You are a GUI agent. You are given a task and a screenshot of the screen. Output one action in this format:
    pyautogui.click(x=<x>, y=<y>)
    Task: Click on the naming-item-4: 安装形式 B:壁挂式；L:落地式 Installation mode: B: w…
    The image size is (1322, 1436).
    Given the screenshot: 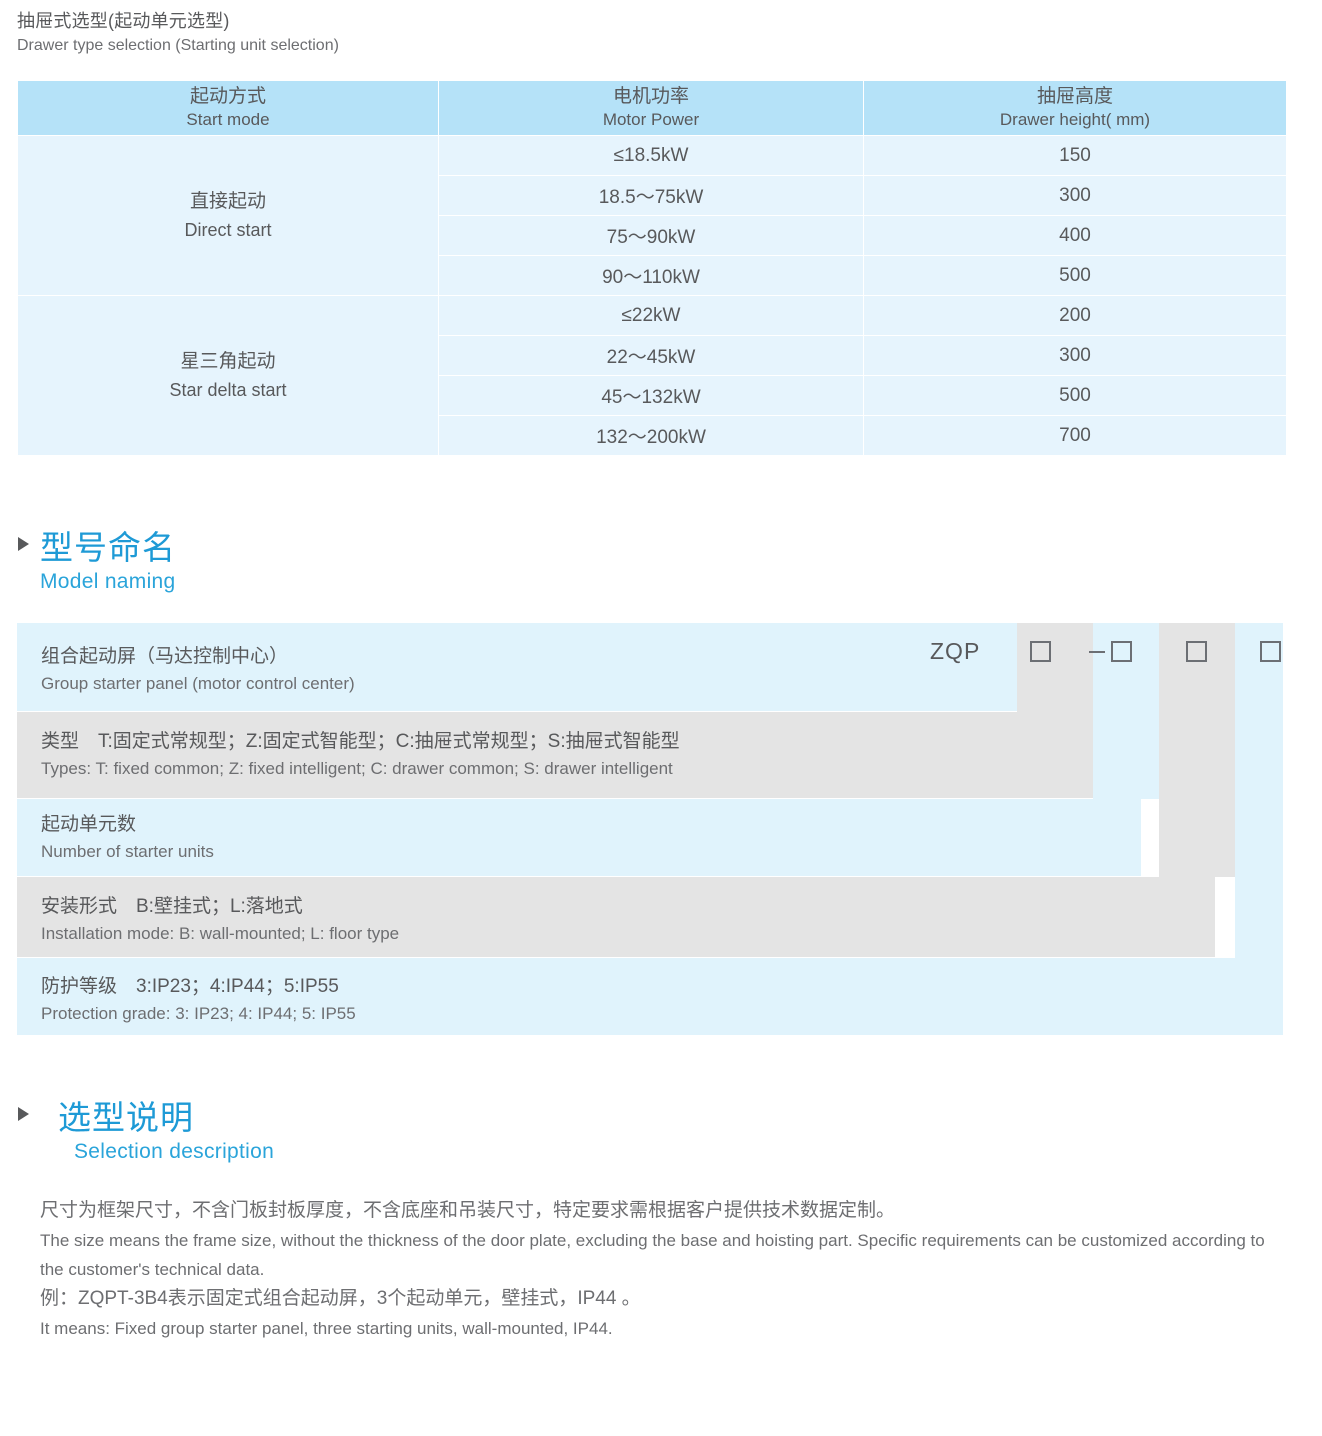 What is the action you would take?
    pyautogui.click(x=220, y=920)
    